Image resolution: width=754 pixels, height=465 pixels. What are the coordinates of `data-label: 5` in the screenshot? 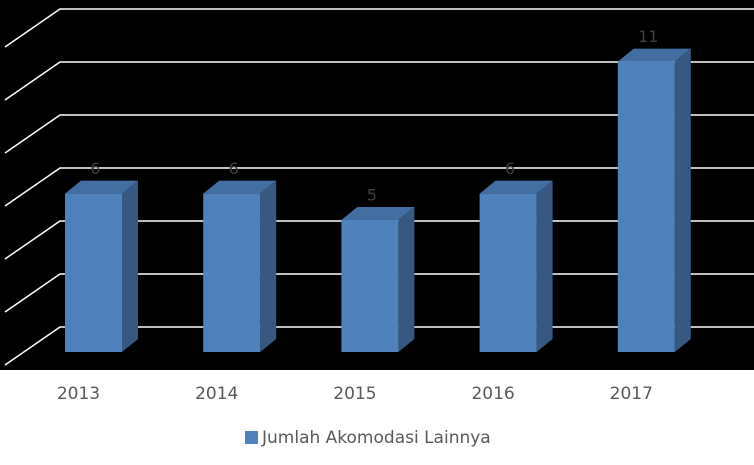 It's located at (372, 195).